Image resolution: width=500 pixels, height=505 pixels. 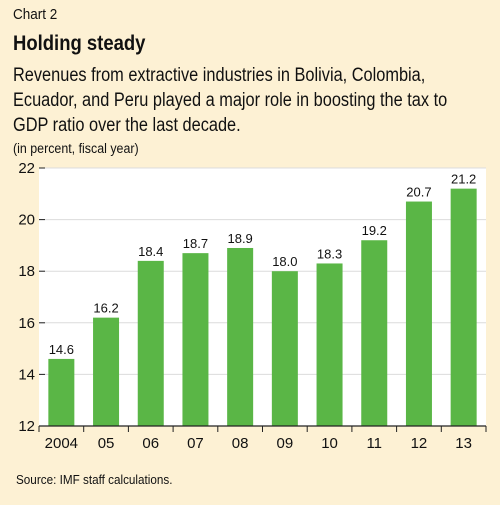 What do you see at coordinates (239, 238) in the screenshot?
I see `data-label: 18.9` at bounding box center [239, 238].